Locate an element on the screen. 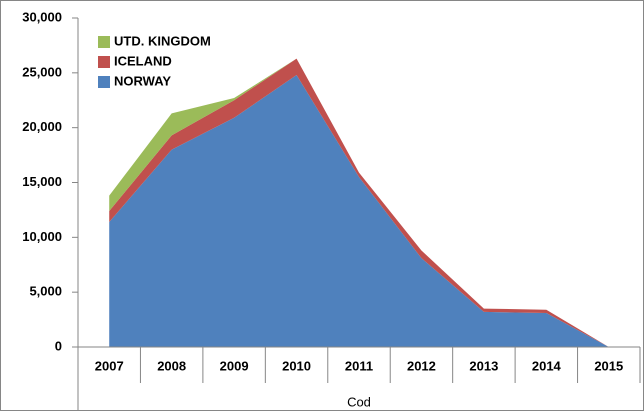  x-tick-label: 2007 is located at coordinates (109, 365).